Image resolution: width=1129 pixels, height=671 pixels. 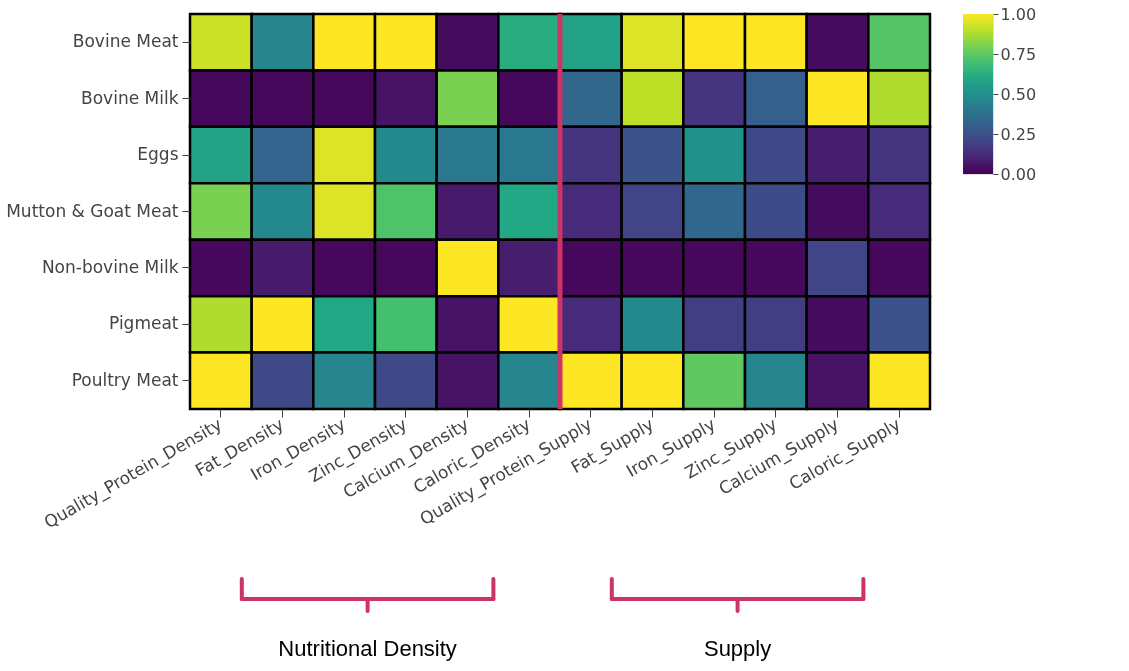 I want to click on y-tick-label: Mutton & Goat Meat, so click(x=92, y=210).